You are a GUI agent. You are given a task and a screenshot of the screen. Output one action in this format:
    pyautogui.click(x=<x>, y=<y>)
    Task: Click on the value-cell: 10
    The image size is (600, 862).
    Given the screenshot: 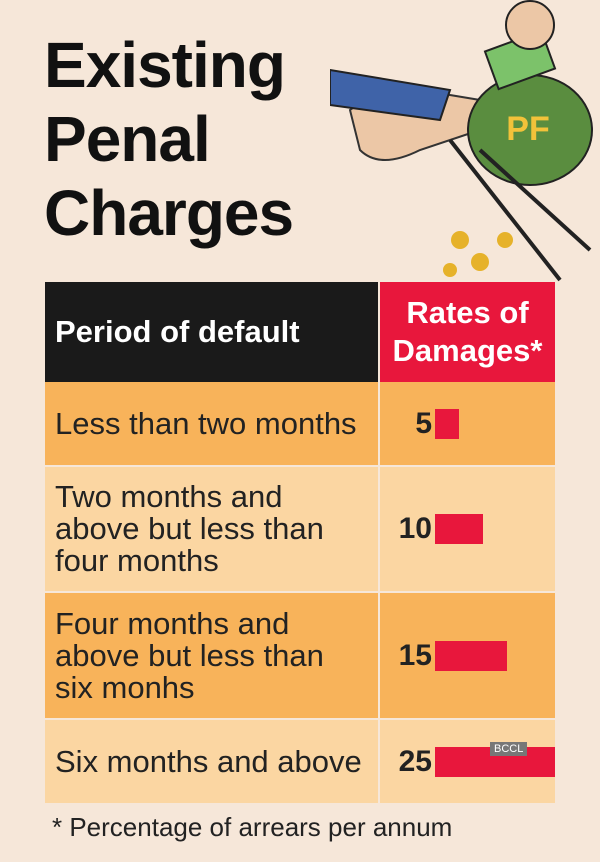 What is the action you would take?
    pyautogui.click(x=467, y=529)
    